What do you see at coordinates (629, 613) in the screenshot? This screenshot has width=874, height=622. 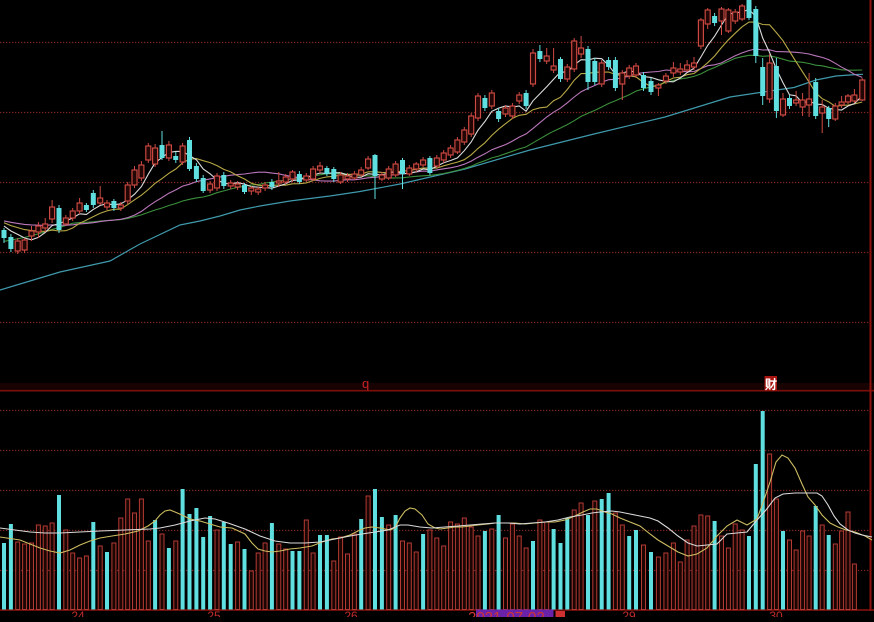 I see `svg-text: 29` at bounding box center [629, 613].